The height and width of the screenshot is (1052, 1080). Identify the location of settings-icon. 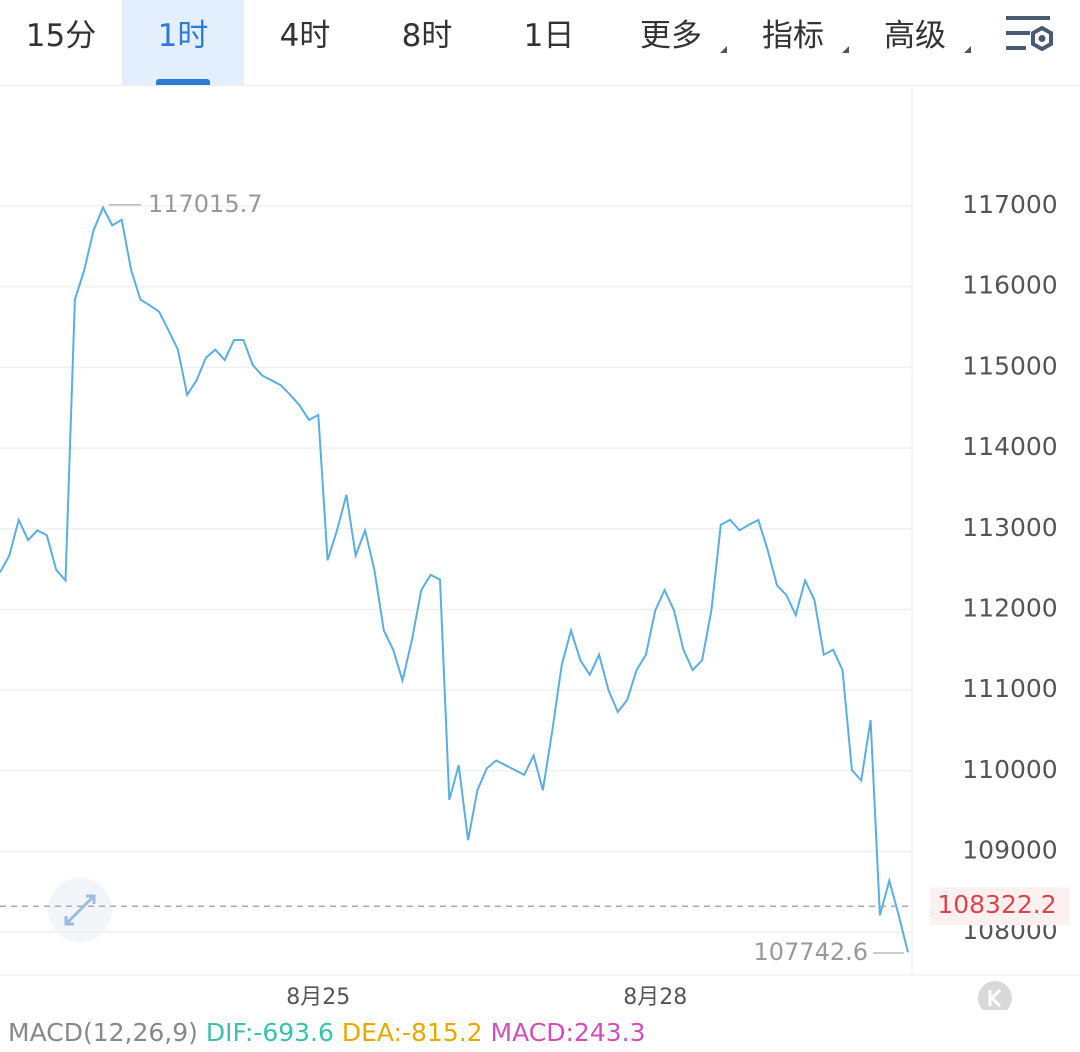
(1029, 34).